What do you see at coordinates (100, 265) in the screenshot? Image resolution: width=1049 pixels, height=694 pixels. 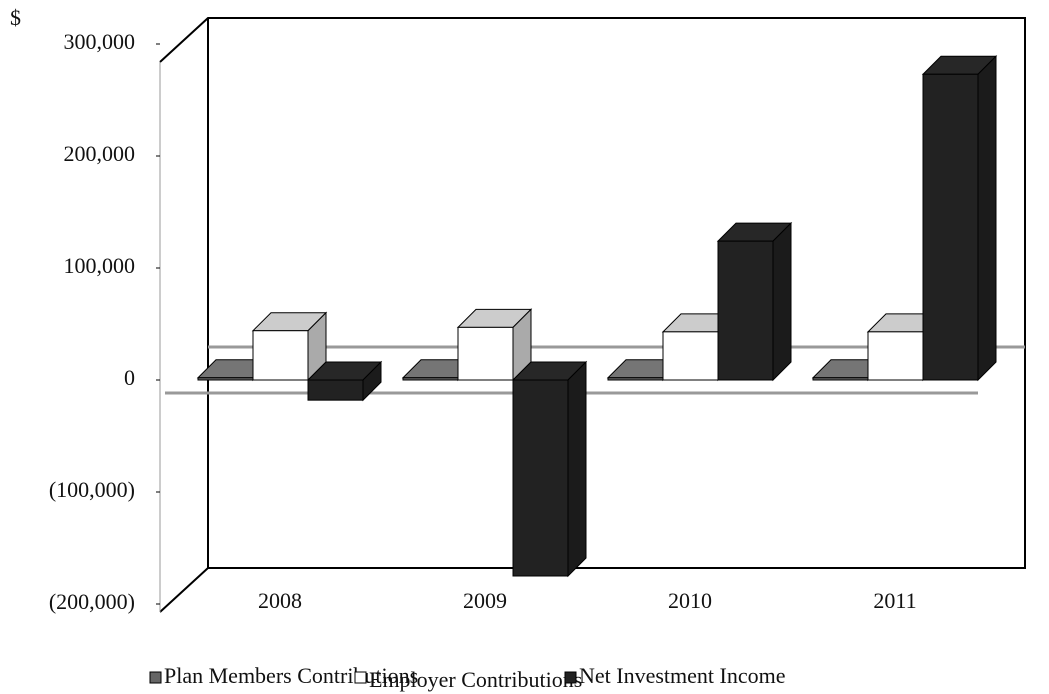 I see `y-tick-label: 100,000` at bounding box center [100, 265].